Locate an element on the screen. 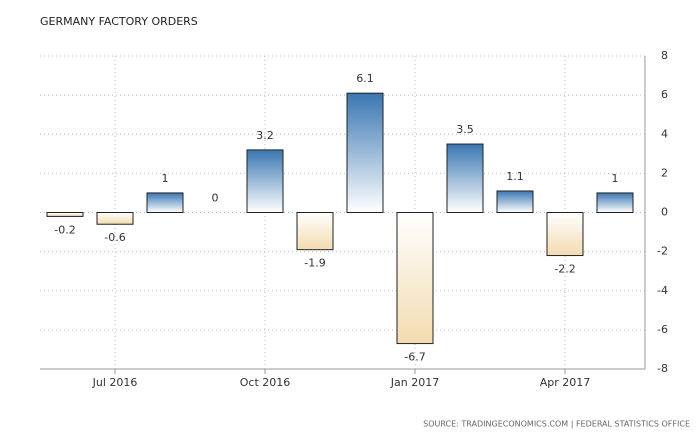 The height and width of the screenshot is (440, 700). chart-title: GERMANY FACTORY ORDERS is located at coordinates (119, 21).